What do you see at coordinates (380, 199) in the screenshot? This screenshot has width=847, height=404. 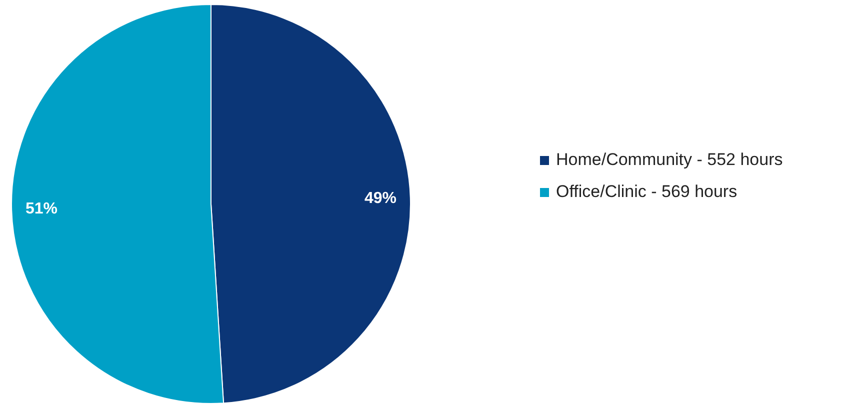 I see `data-label: 49%` at bounding box center [380, 199].